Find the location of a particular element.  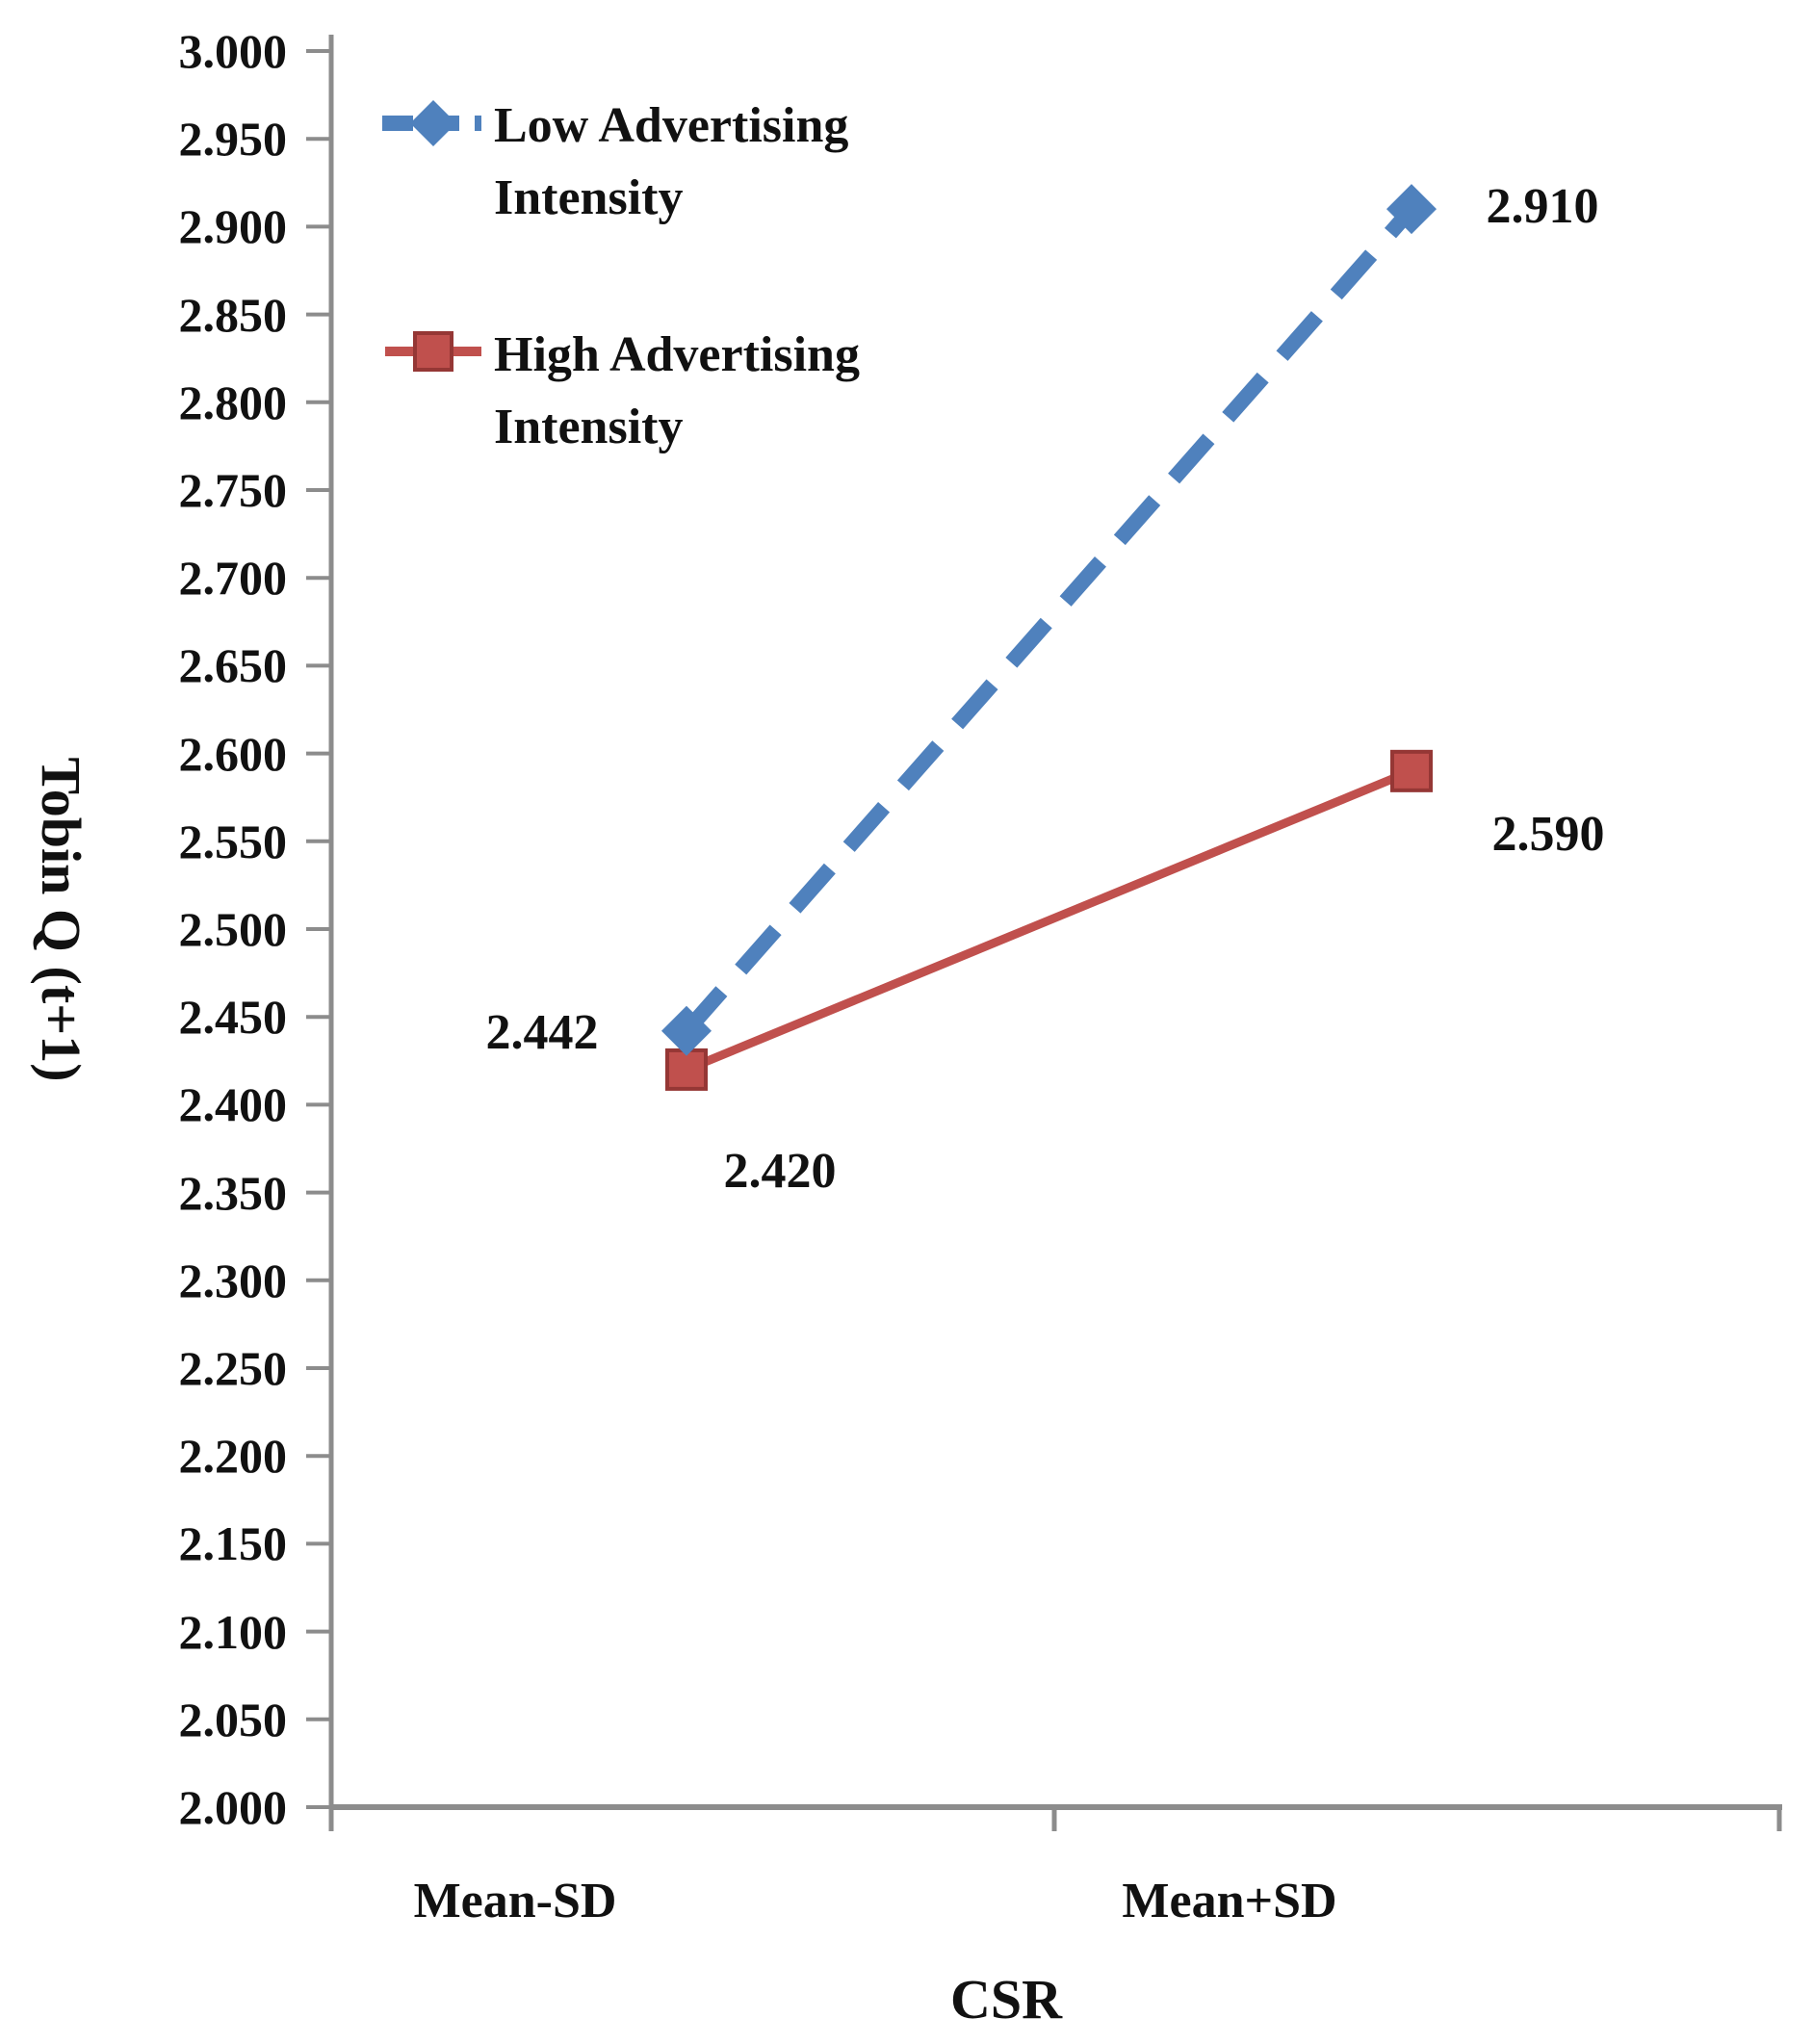

data-label: 2.442 is located at coordinates (542, 1032).